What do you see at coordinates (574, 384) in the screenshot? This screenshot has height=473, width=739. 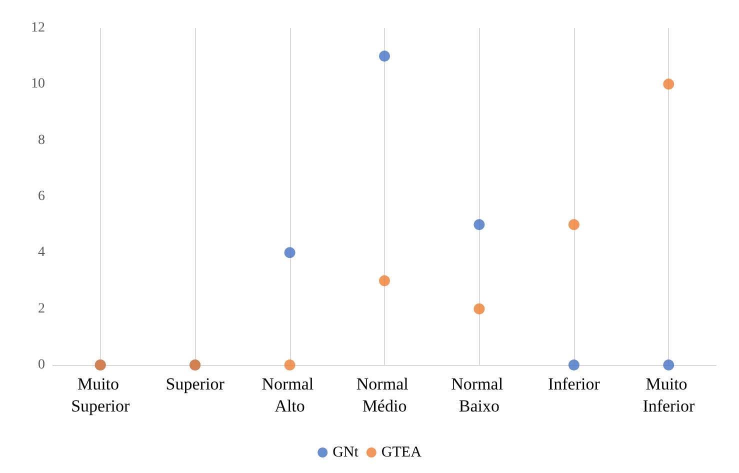 I see `x-tick-label: Inferior` at bounding box center [574, 384].